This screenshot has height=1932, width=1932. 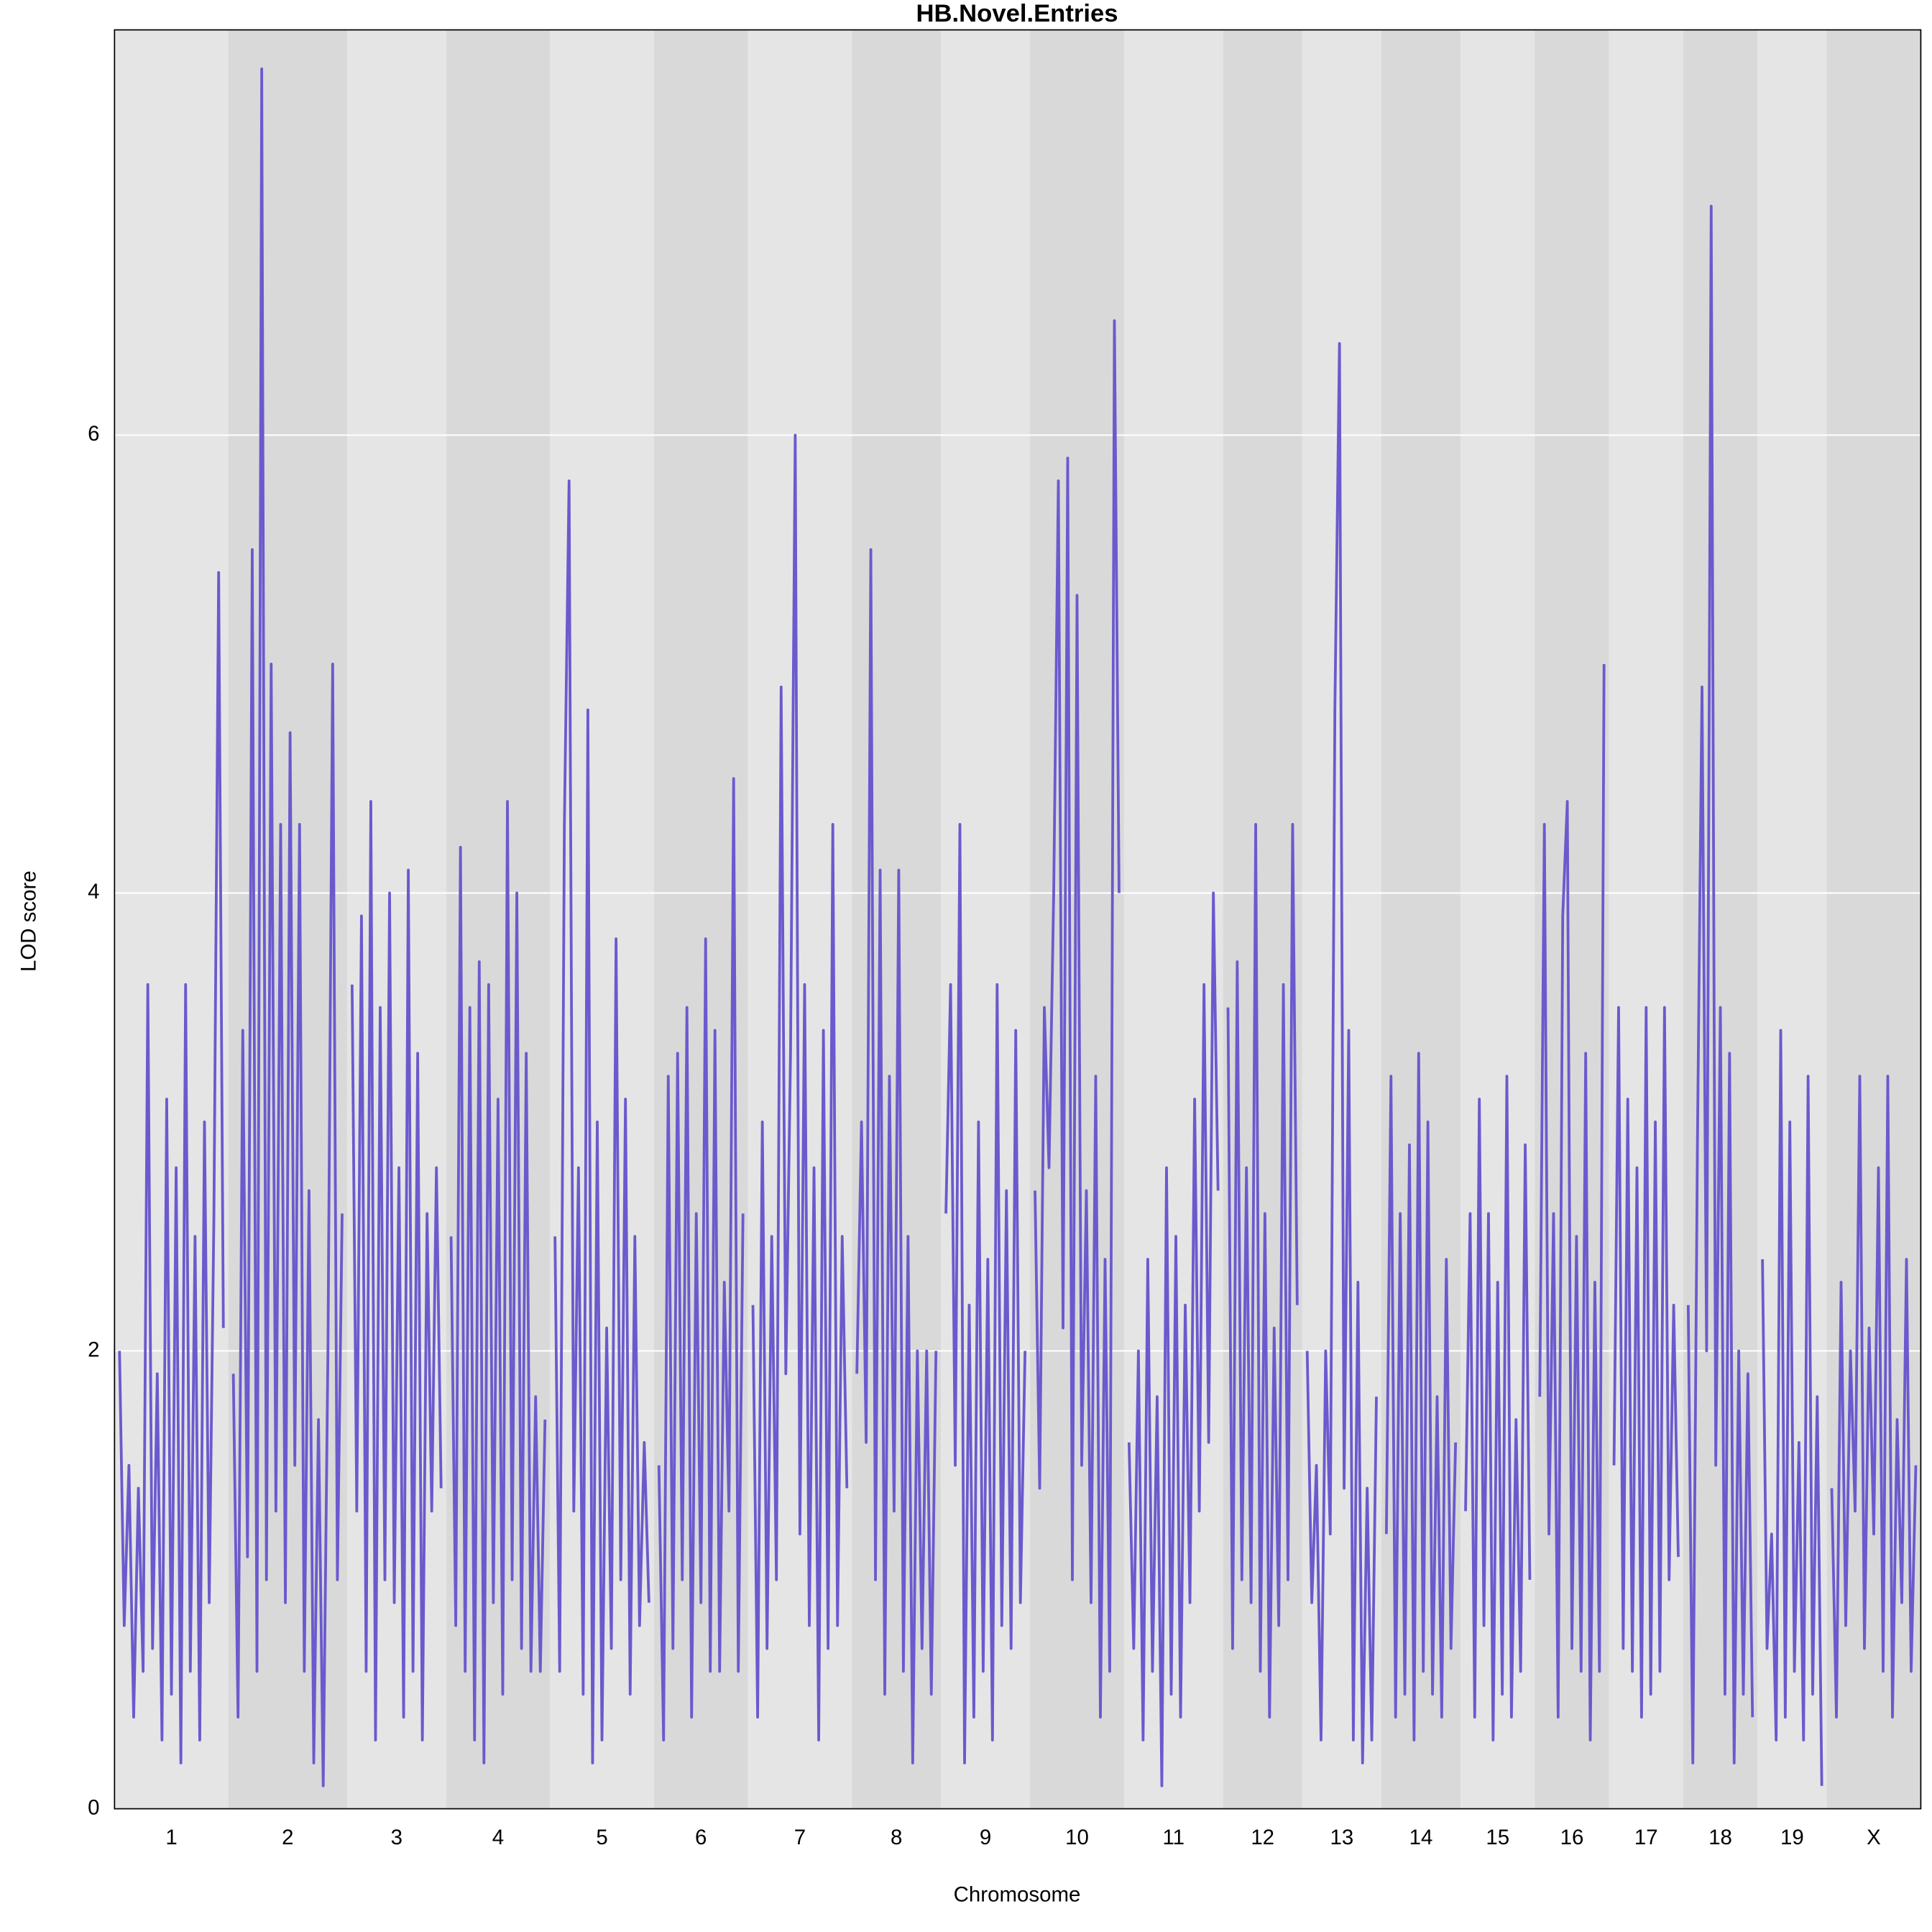 I want to click on x-tick-label: 19, so click(x=1792, y=1837).